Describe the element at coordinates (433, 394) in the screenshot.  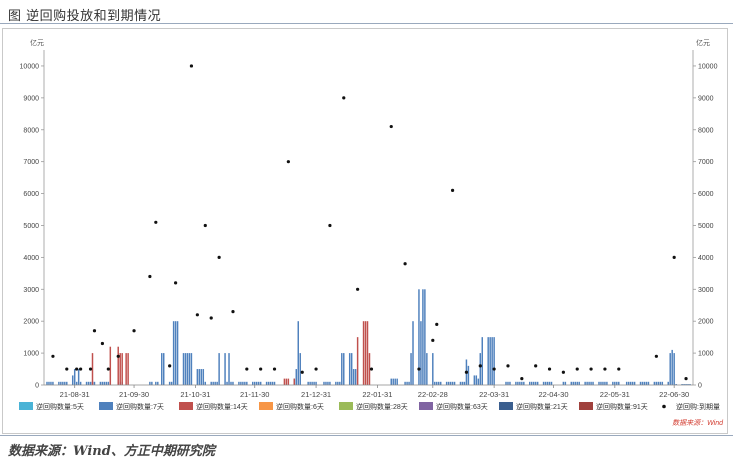
I see `x-tick-label: 22-02-28` at that location.